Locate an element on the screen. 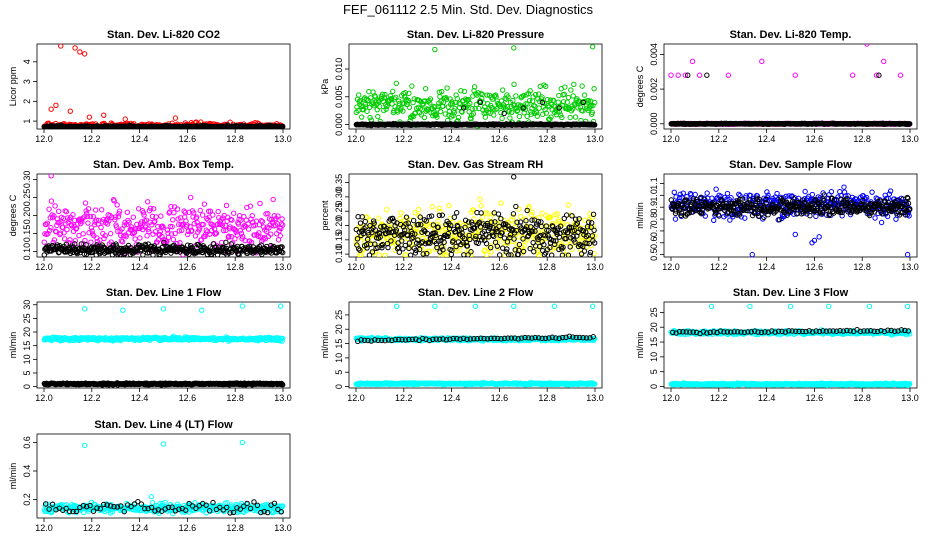 This screenshot has width=936, height=540. x-tick-label: 13.0 is located at coordinates (595, 267).